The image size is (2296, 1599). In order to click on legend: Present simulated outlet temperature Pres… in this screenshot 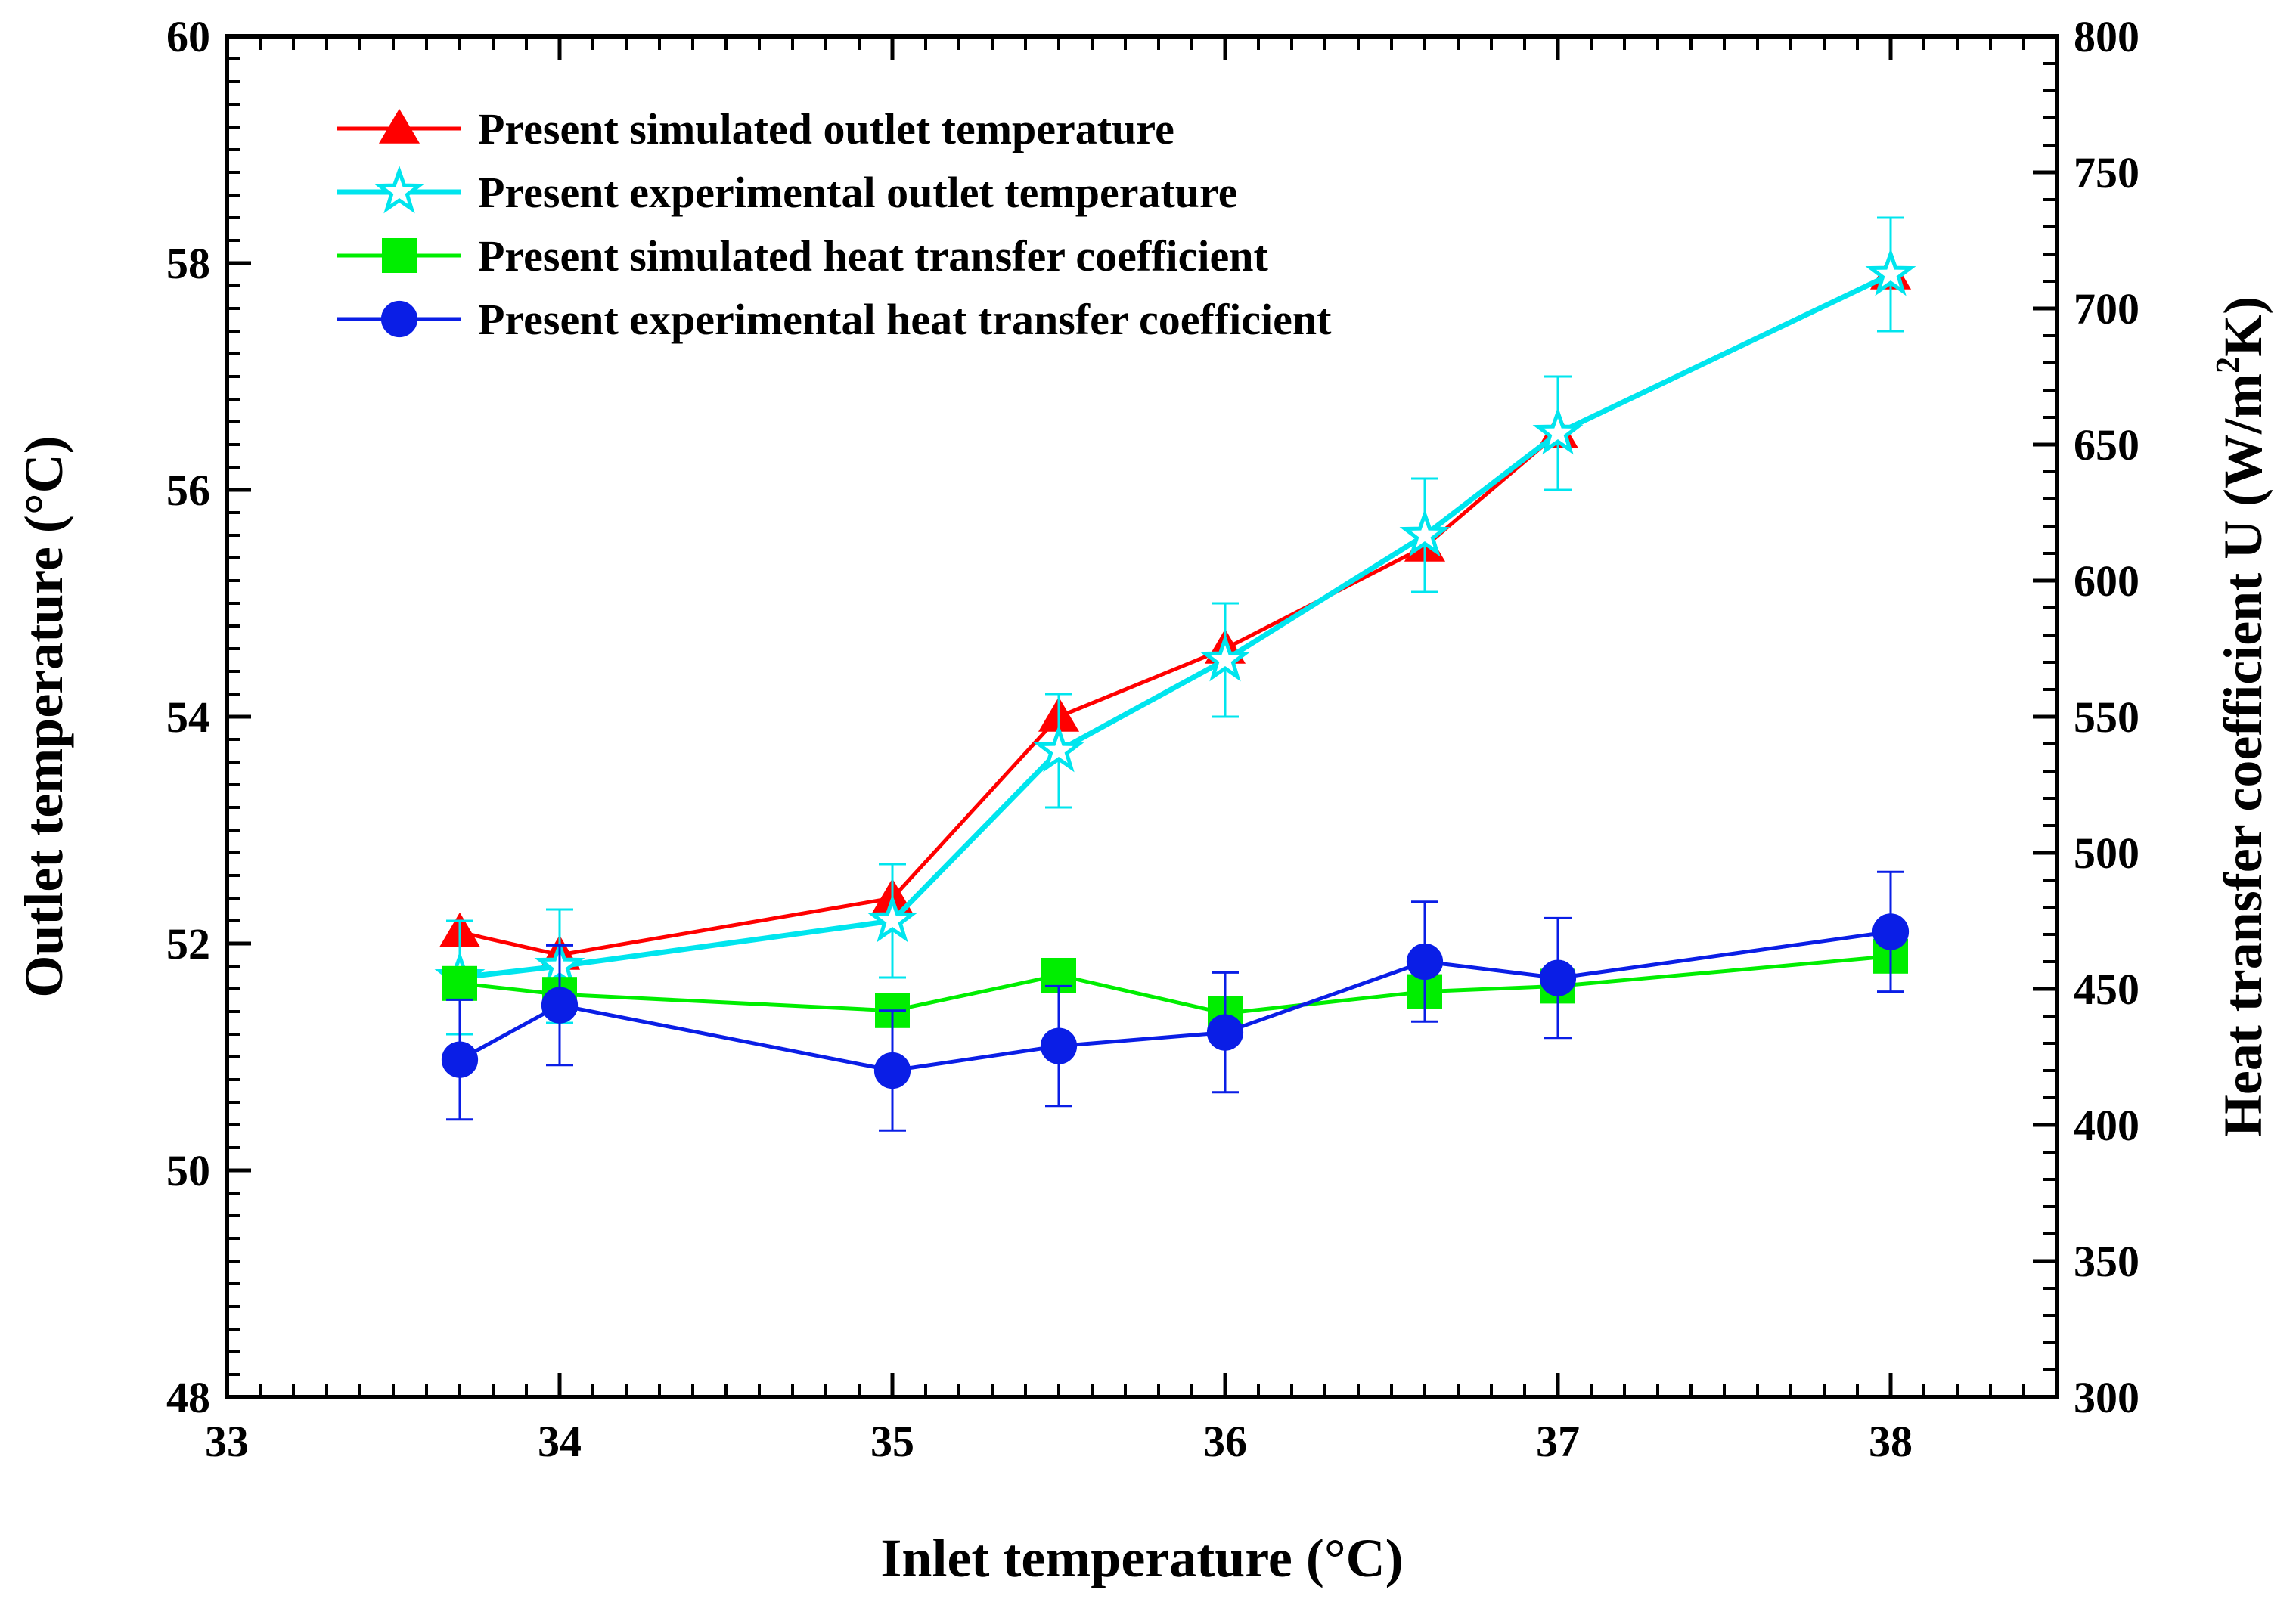, I will do `click(834, 224)`.